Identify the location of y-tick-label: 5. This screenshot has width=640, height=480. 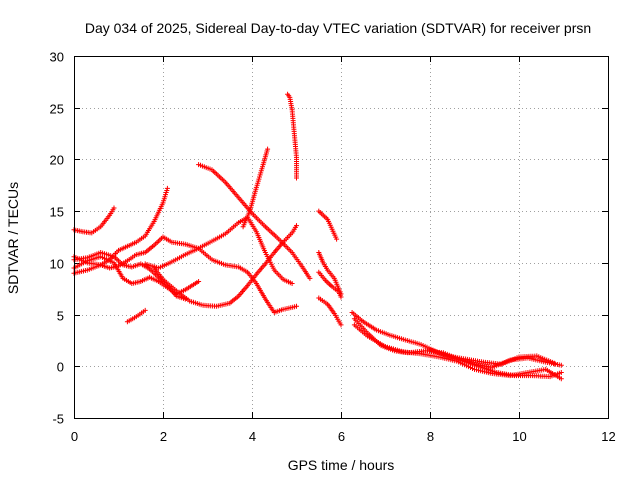
(60, 316).